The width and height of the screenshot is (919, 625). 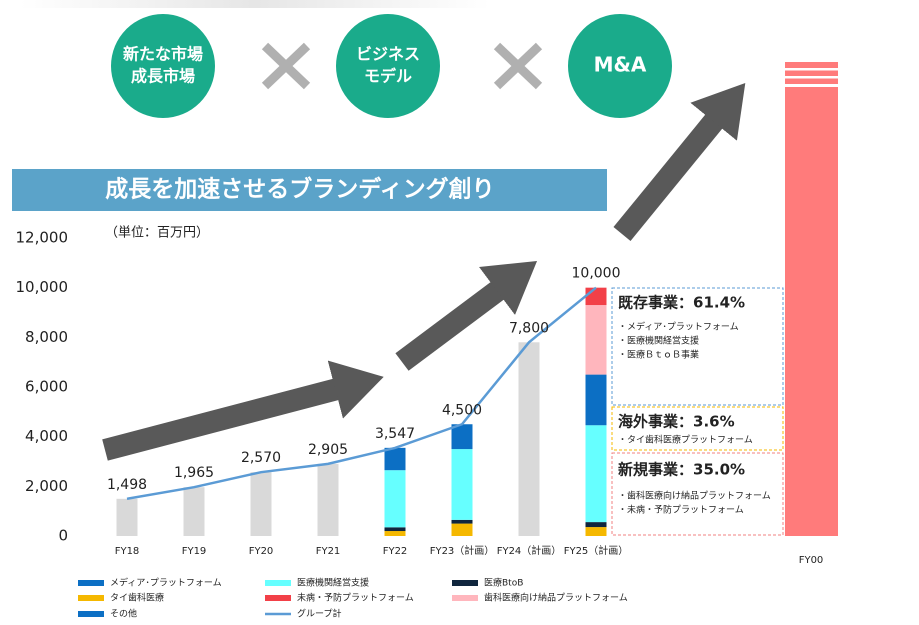 I want to click on box-heading: 新規事業：35.0%, so click(x=681, y=470).